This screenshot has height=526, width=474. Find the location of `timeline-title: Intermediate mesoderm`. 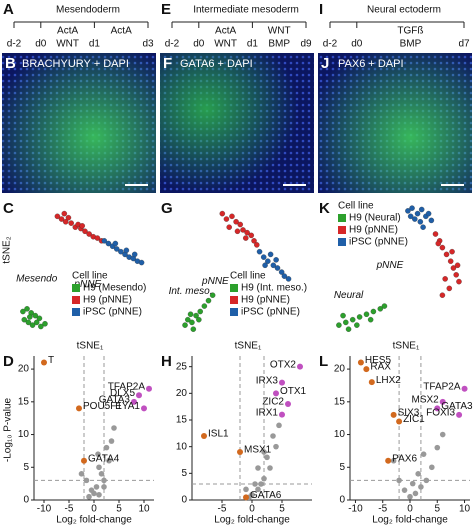

timeline-title: Intermediate mesoderm is located at coordinates (246, 10).